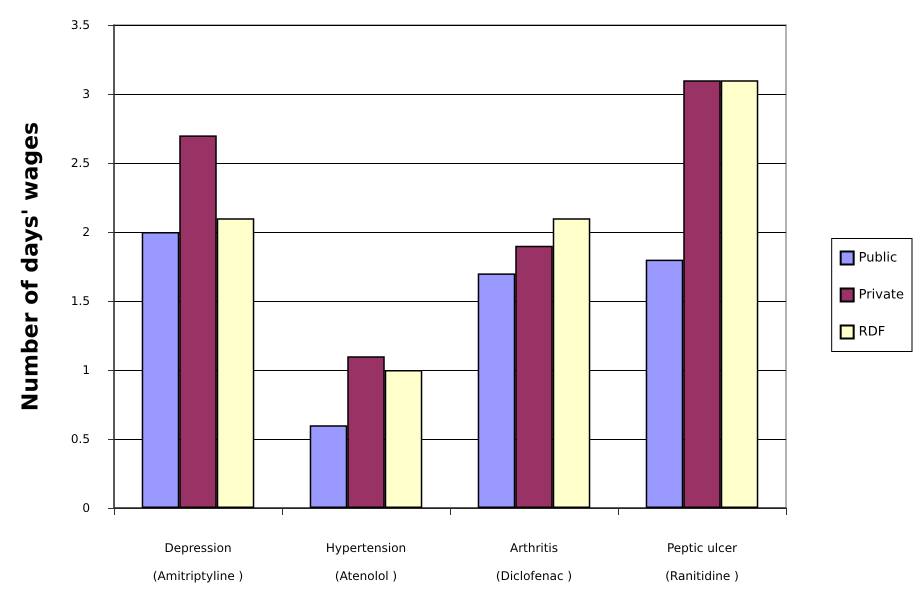 The width and height of the screenshot is (914, 590). Describe the element at coordinates (366, 562) in the screenshot. I see `x-tick-label: Hypertension (Atenolol )` at that location.